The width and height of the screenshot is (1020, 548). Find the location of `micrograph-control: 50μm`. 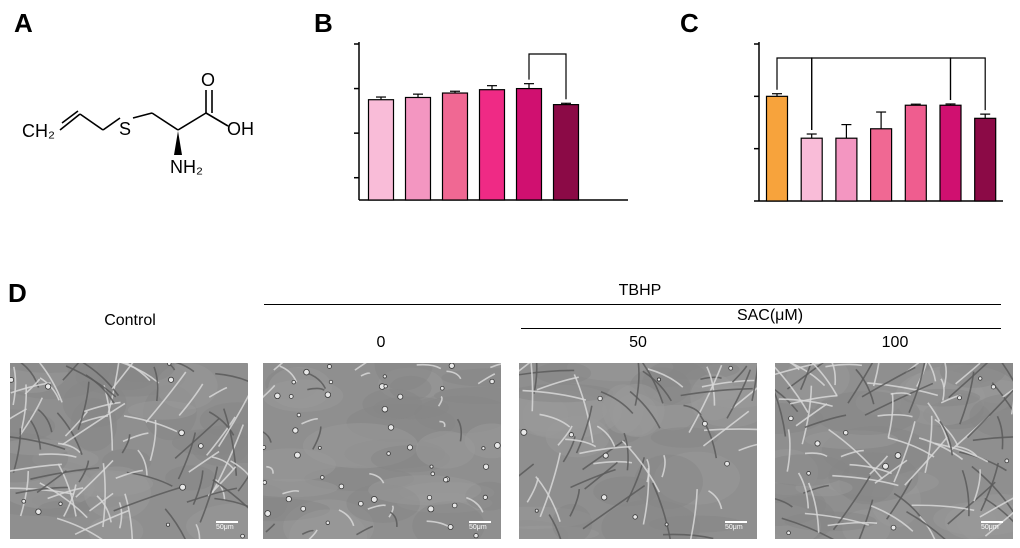

micrograph-control: 50μm is located at coordinates (129, 451).